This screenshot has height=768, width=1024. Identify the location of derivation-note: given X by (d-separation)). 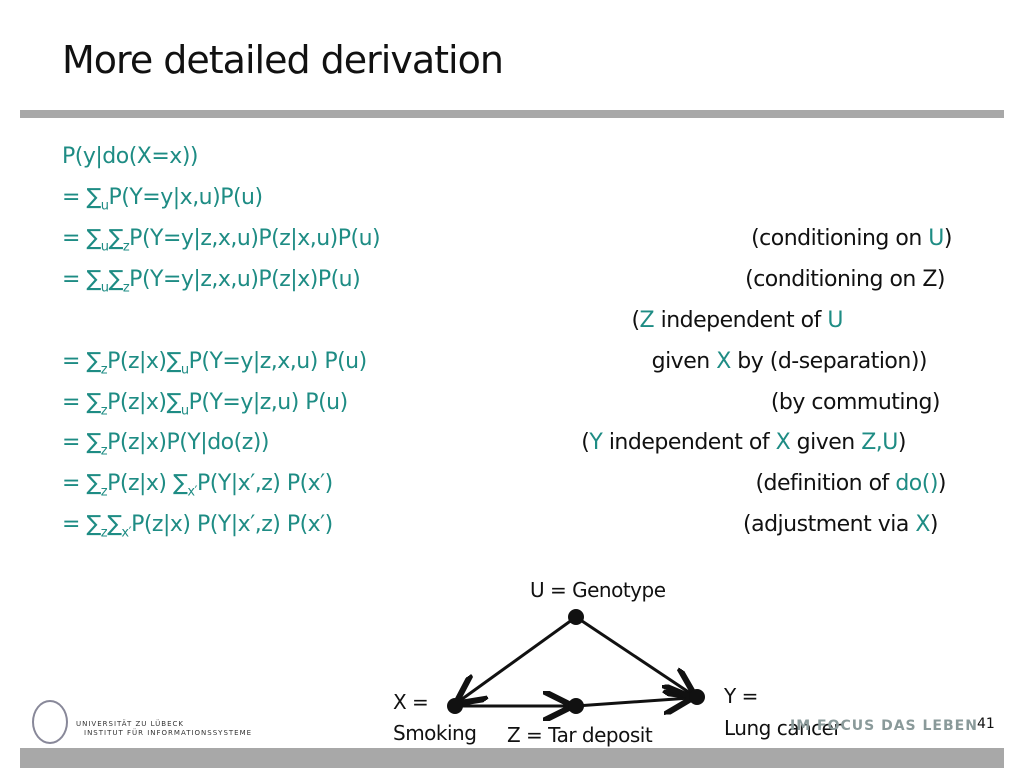
(789, 361).